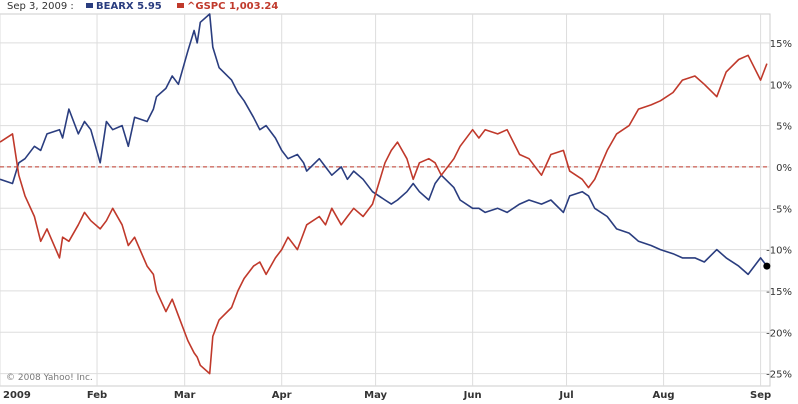  Describe the element at coordinates (784, 127) in the screenshot. I see `y-tick-label: 5%` at that location.